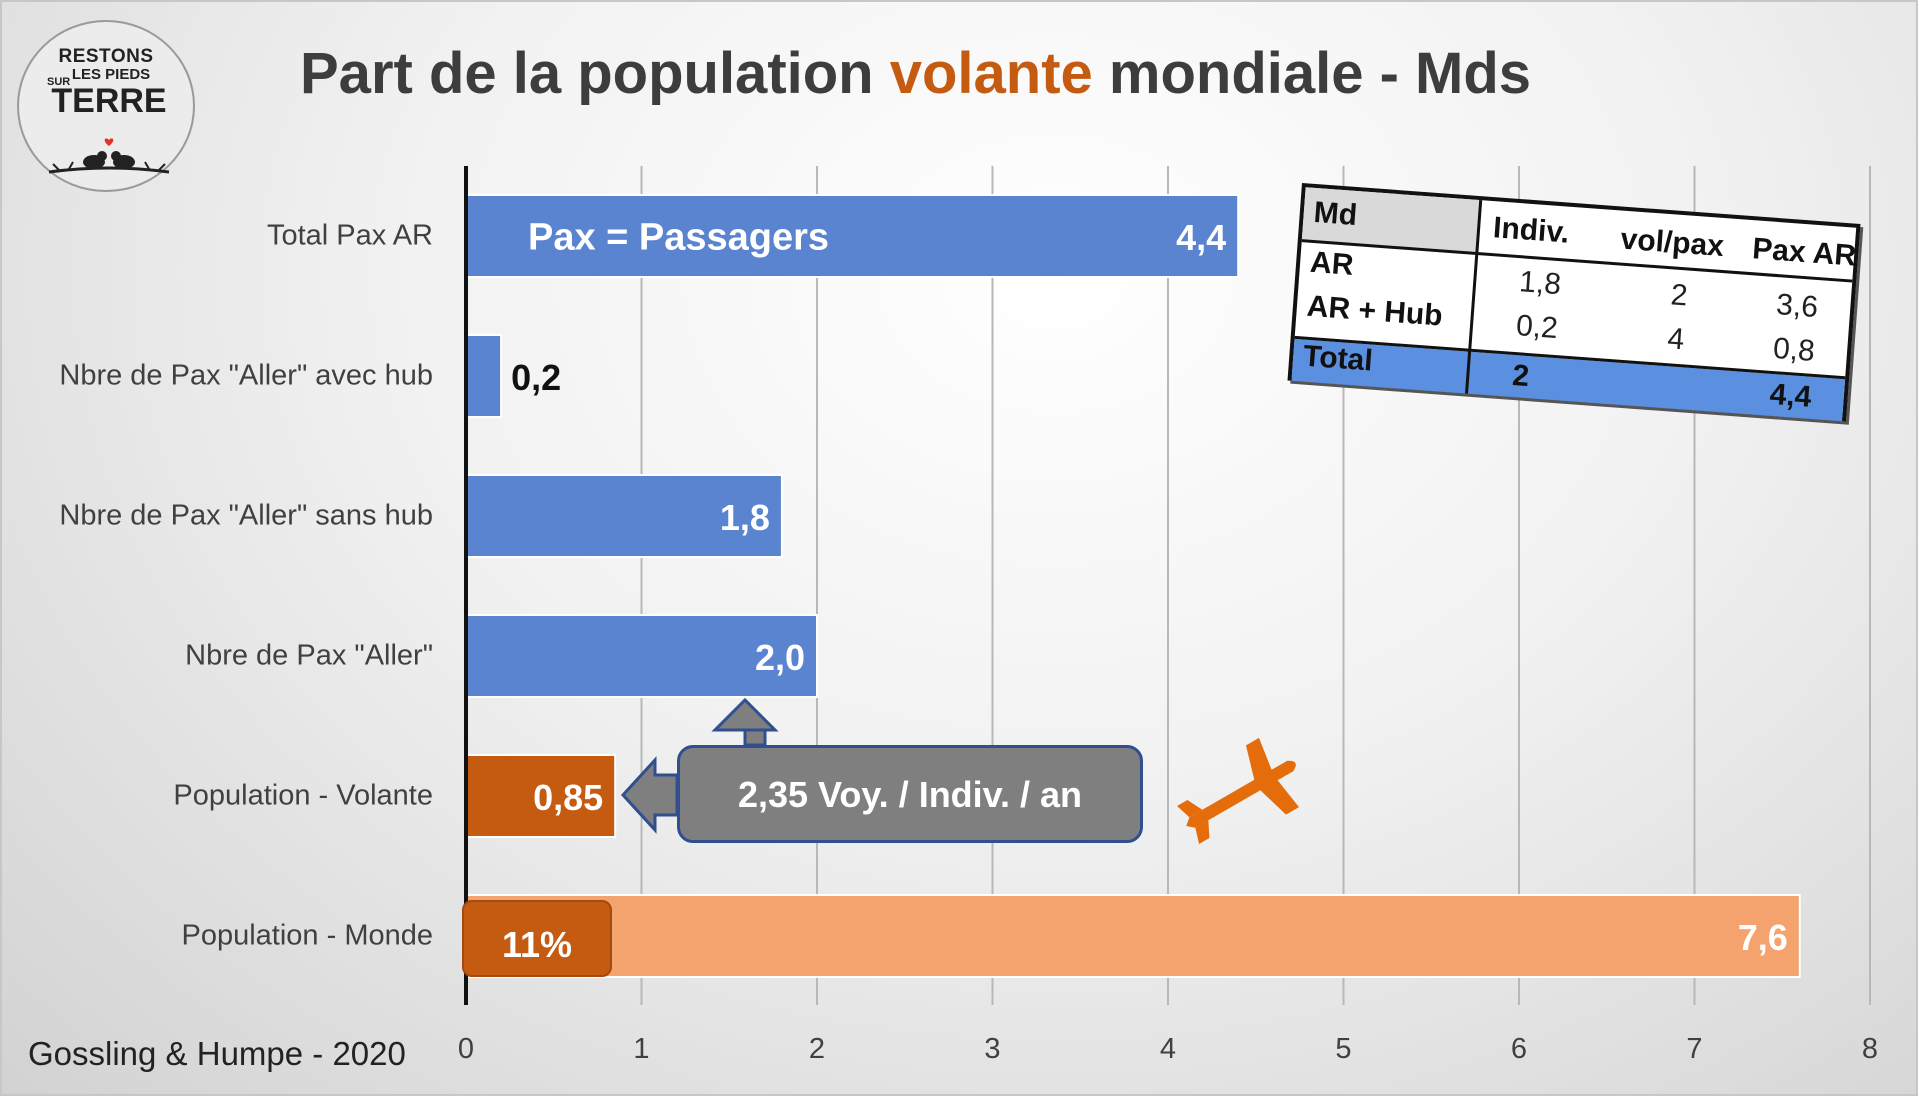 The height and width of the screenshot is (1096, 1918). Describe the element at coordinates (595, 73) in the screenshot. I see `title-part-1: Part de la population` at that location.